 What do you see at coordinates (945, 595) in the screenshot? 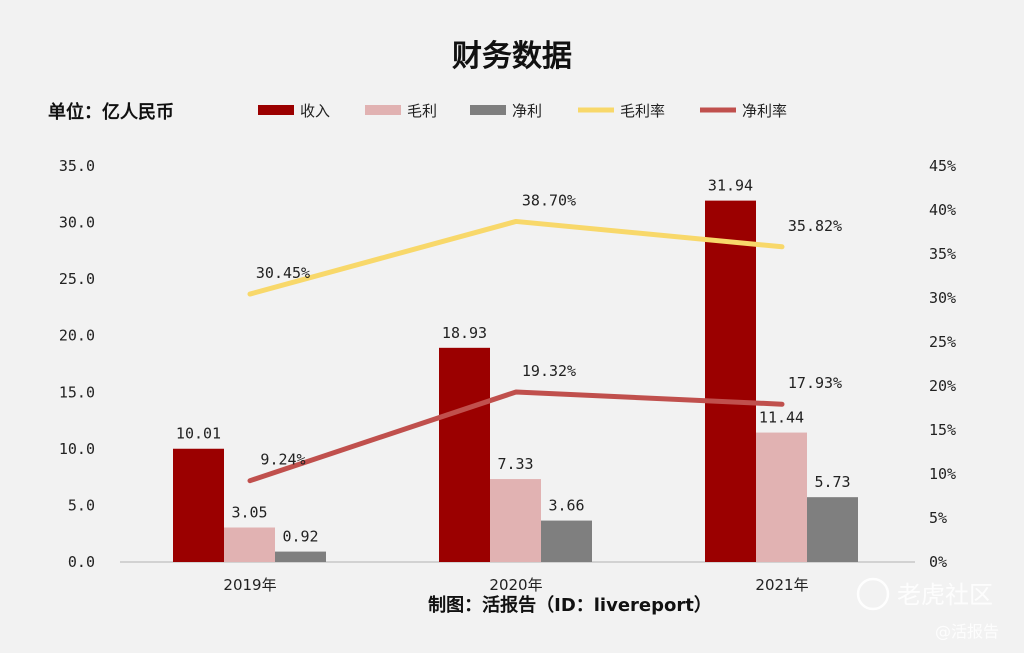
I see `watermark-brand: 老虎社区` at bounding box center [945, 595].